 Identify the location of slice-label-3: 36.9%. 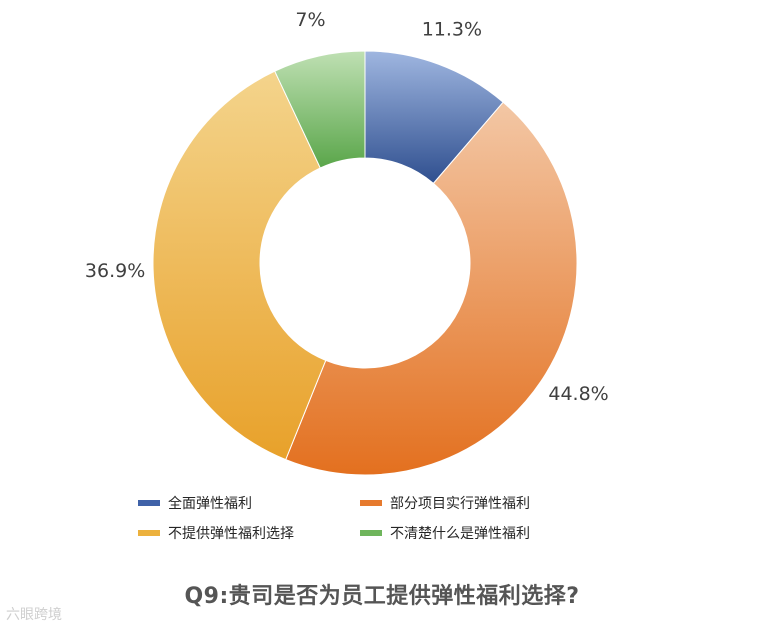
(115, 271).